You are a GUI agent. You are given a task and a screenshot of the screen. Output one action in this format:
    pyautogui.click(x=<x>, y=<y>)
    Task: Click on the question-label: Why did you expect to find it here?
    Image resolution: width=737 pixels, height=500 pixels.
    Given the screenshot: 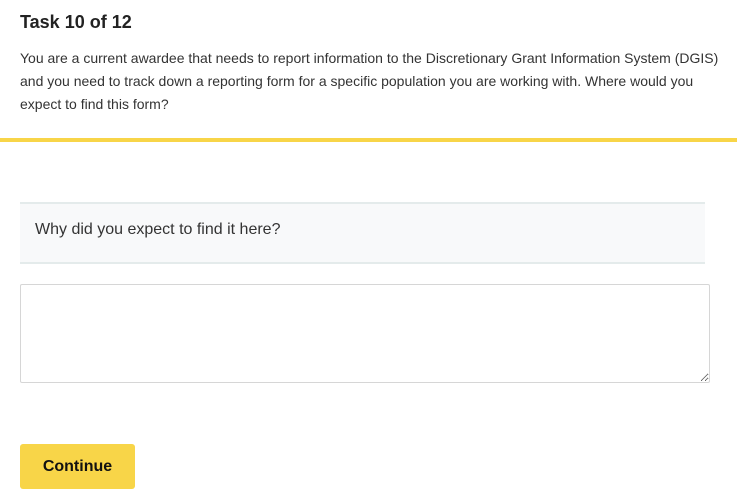 What is the action you would take?
    pyautogui.click(x=158, y=229)
    